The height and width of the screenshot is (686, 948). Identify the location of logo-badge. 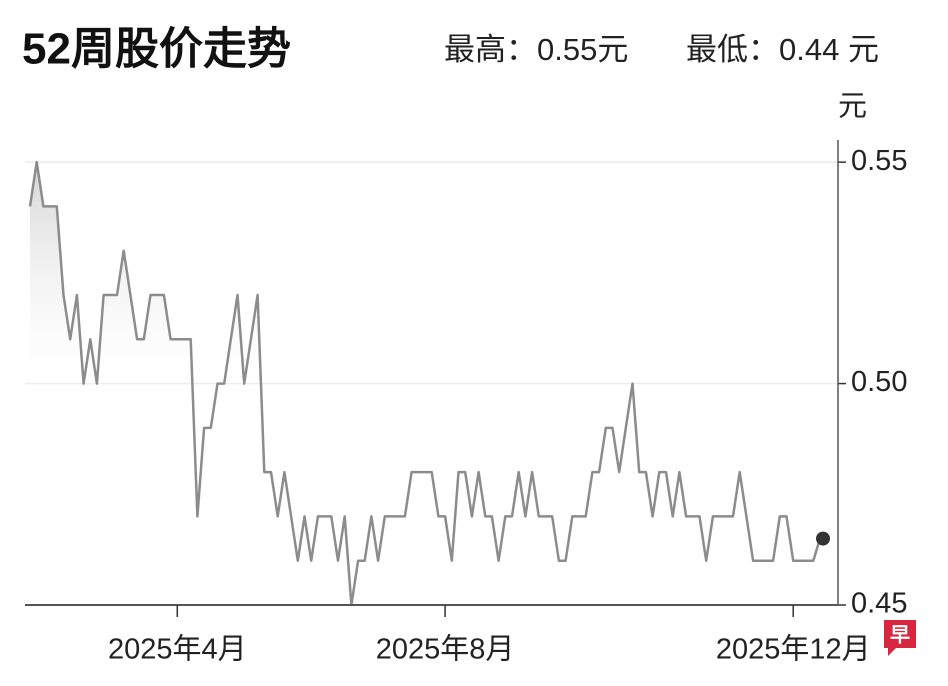
(900, 638).